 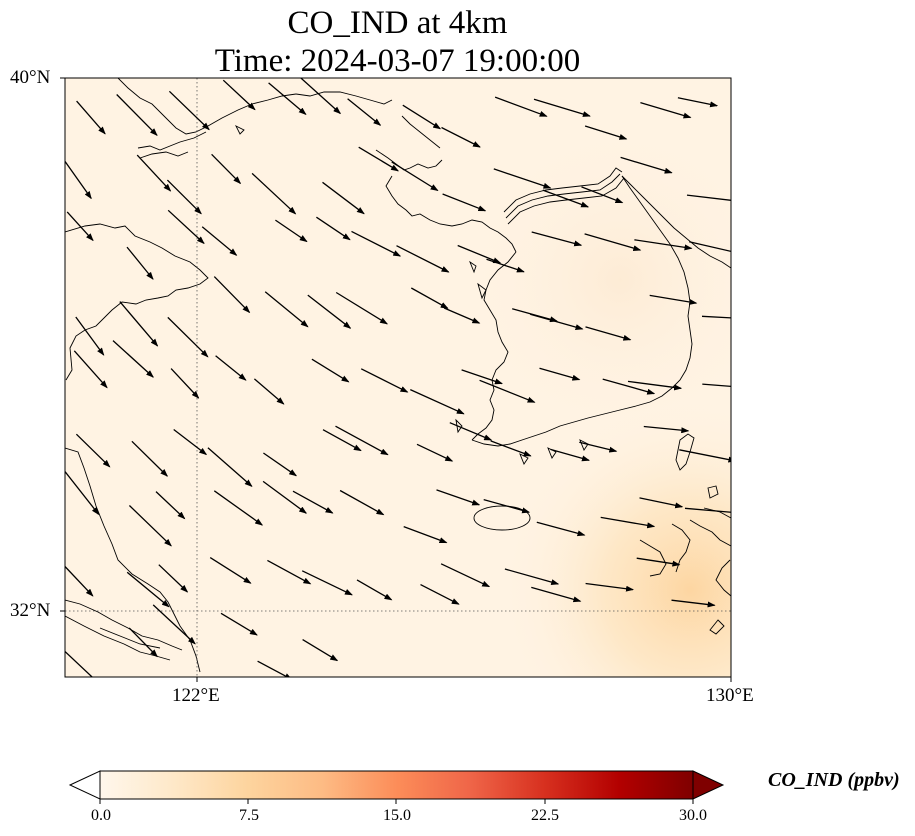 I want to click on lon-tick-130e: 130°E, so click(x=730, y=695).